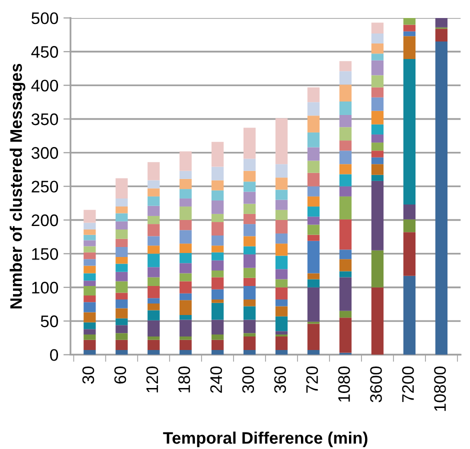 The width and height of the screenshot is (470, 449). What do you see at coordinates (120, 375) in the screenshot?
I see `x-tick-label: 60` at bounding box center [120, 375].